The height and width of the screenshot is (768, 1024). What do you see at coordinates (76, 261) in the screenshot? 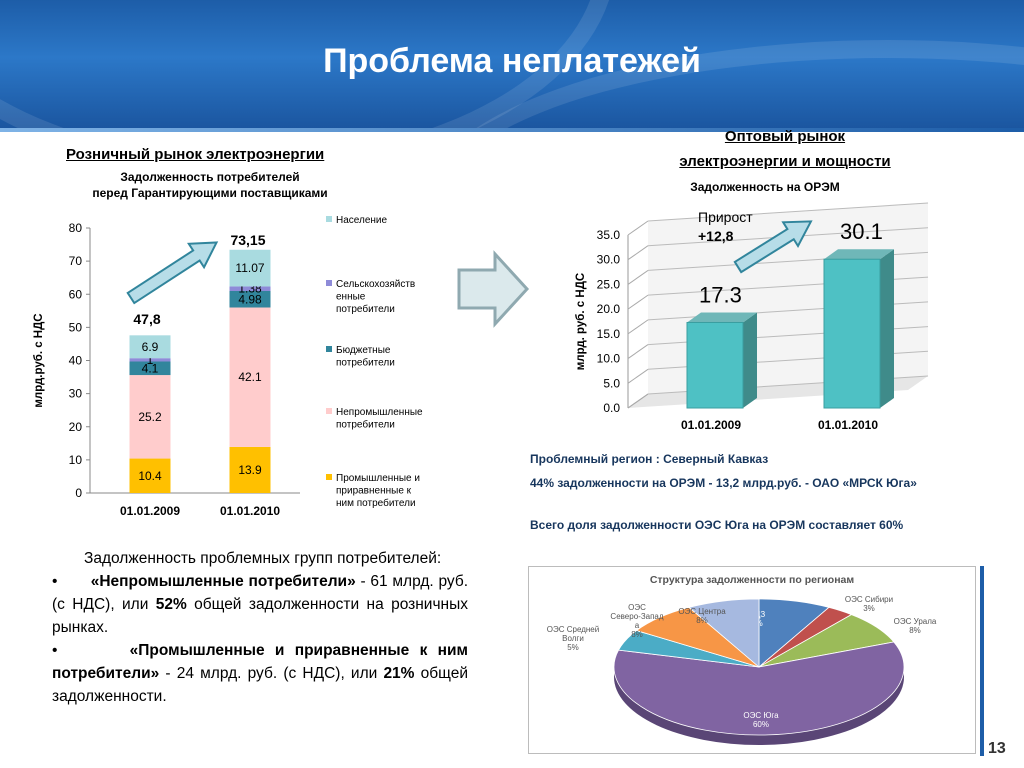
I see `y-tick-label: 70` at bounding box center [76, 261].